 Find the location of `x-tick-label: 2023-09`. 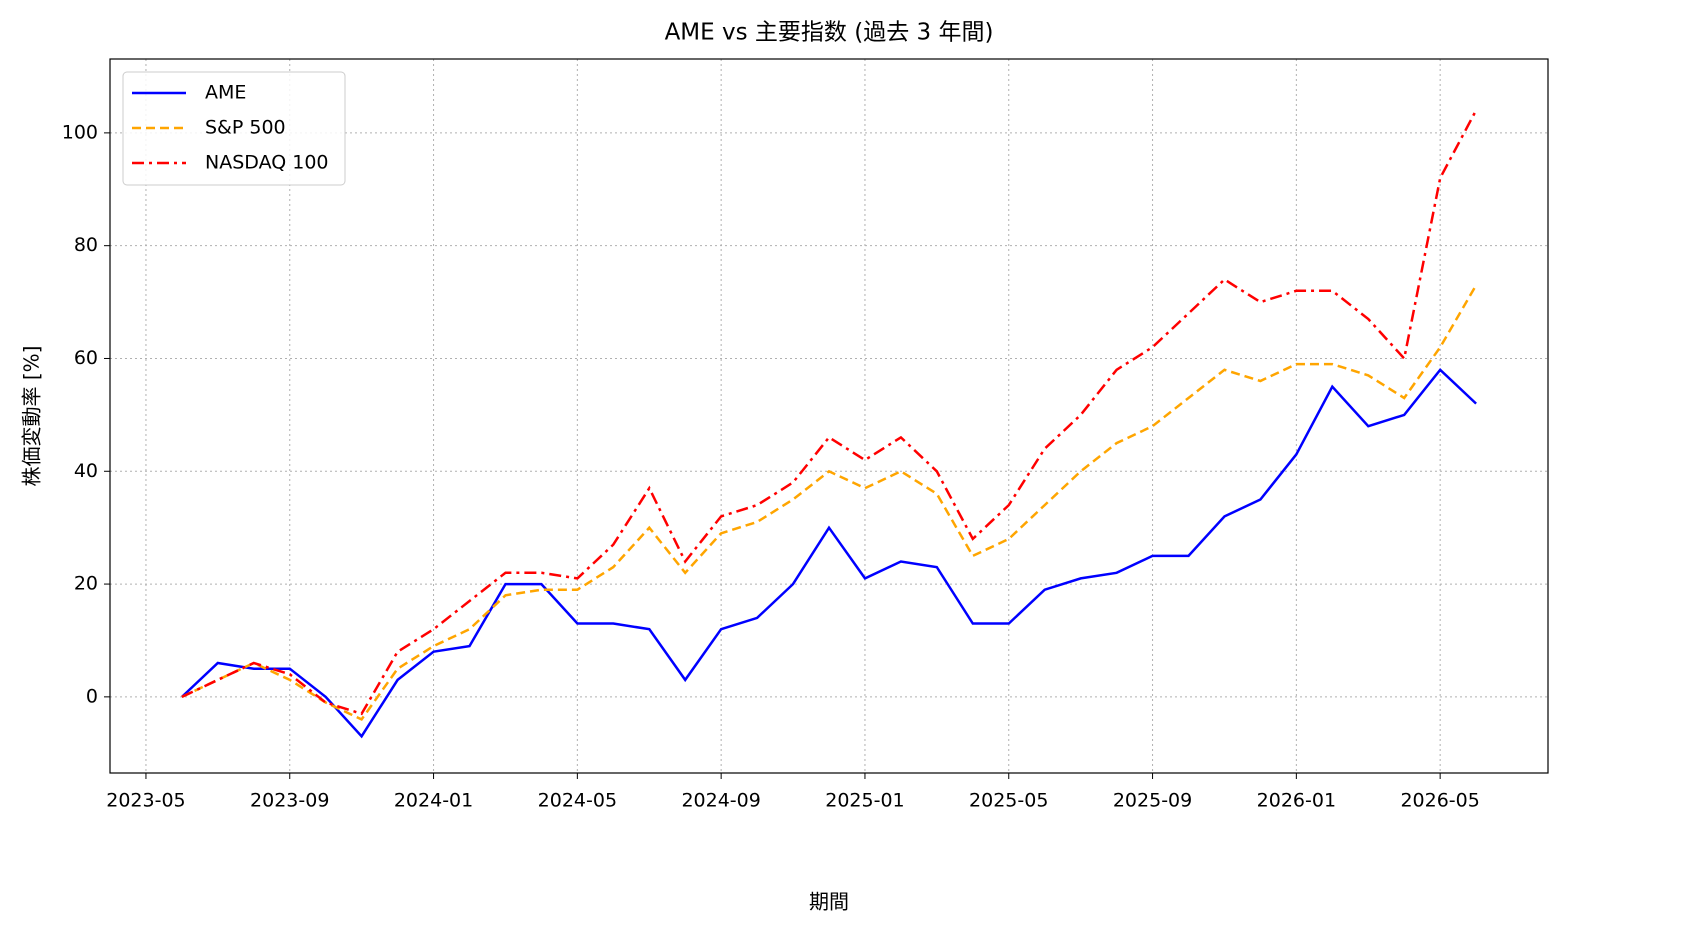

x-tick-label: 2023-09 is located at coordinates (289, 801).